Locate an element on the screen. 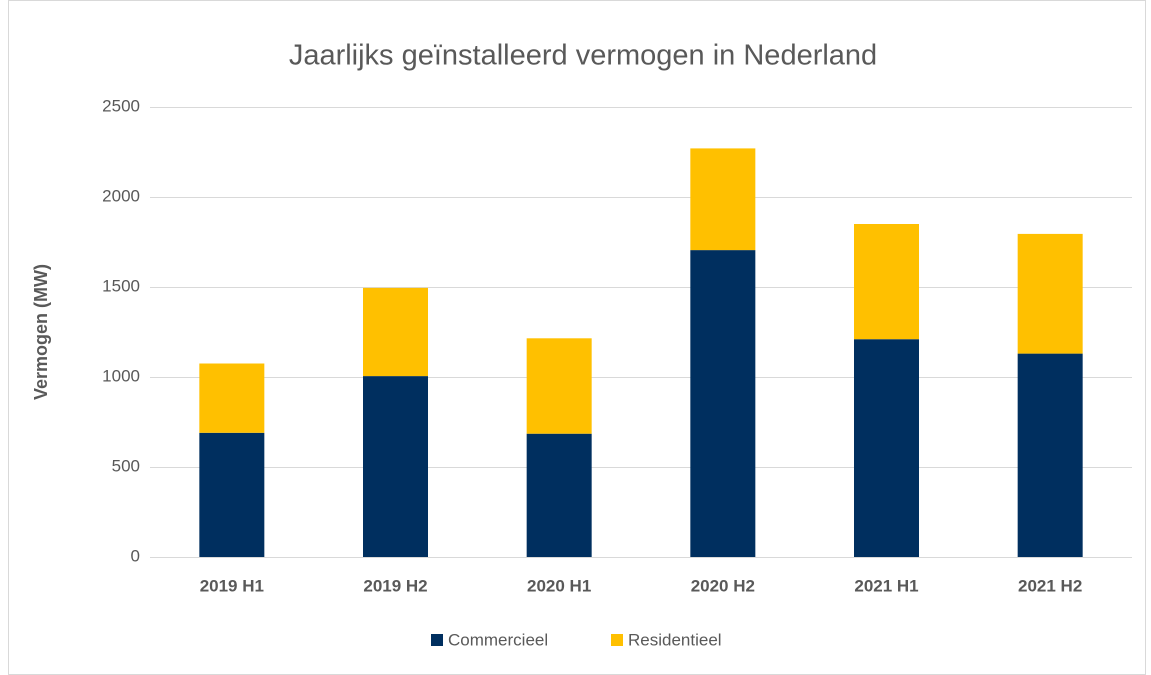 This screenshot has height=675, width=1151. x-tick-label: 2019 H1 is located at coordinates (232, 585).